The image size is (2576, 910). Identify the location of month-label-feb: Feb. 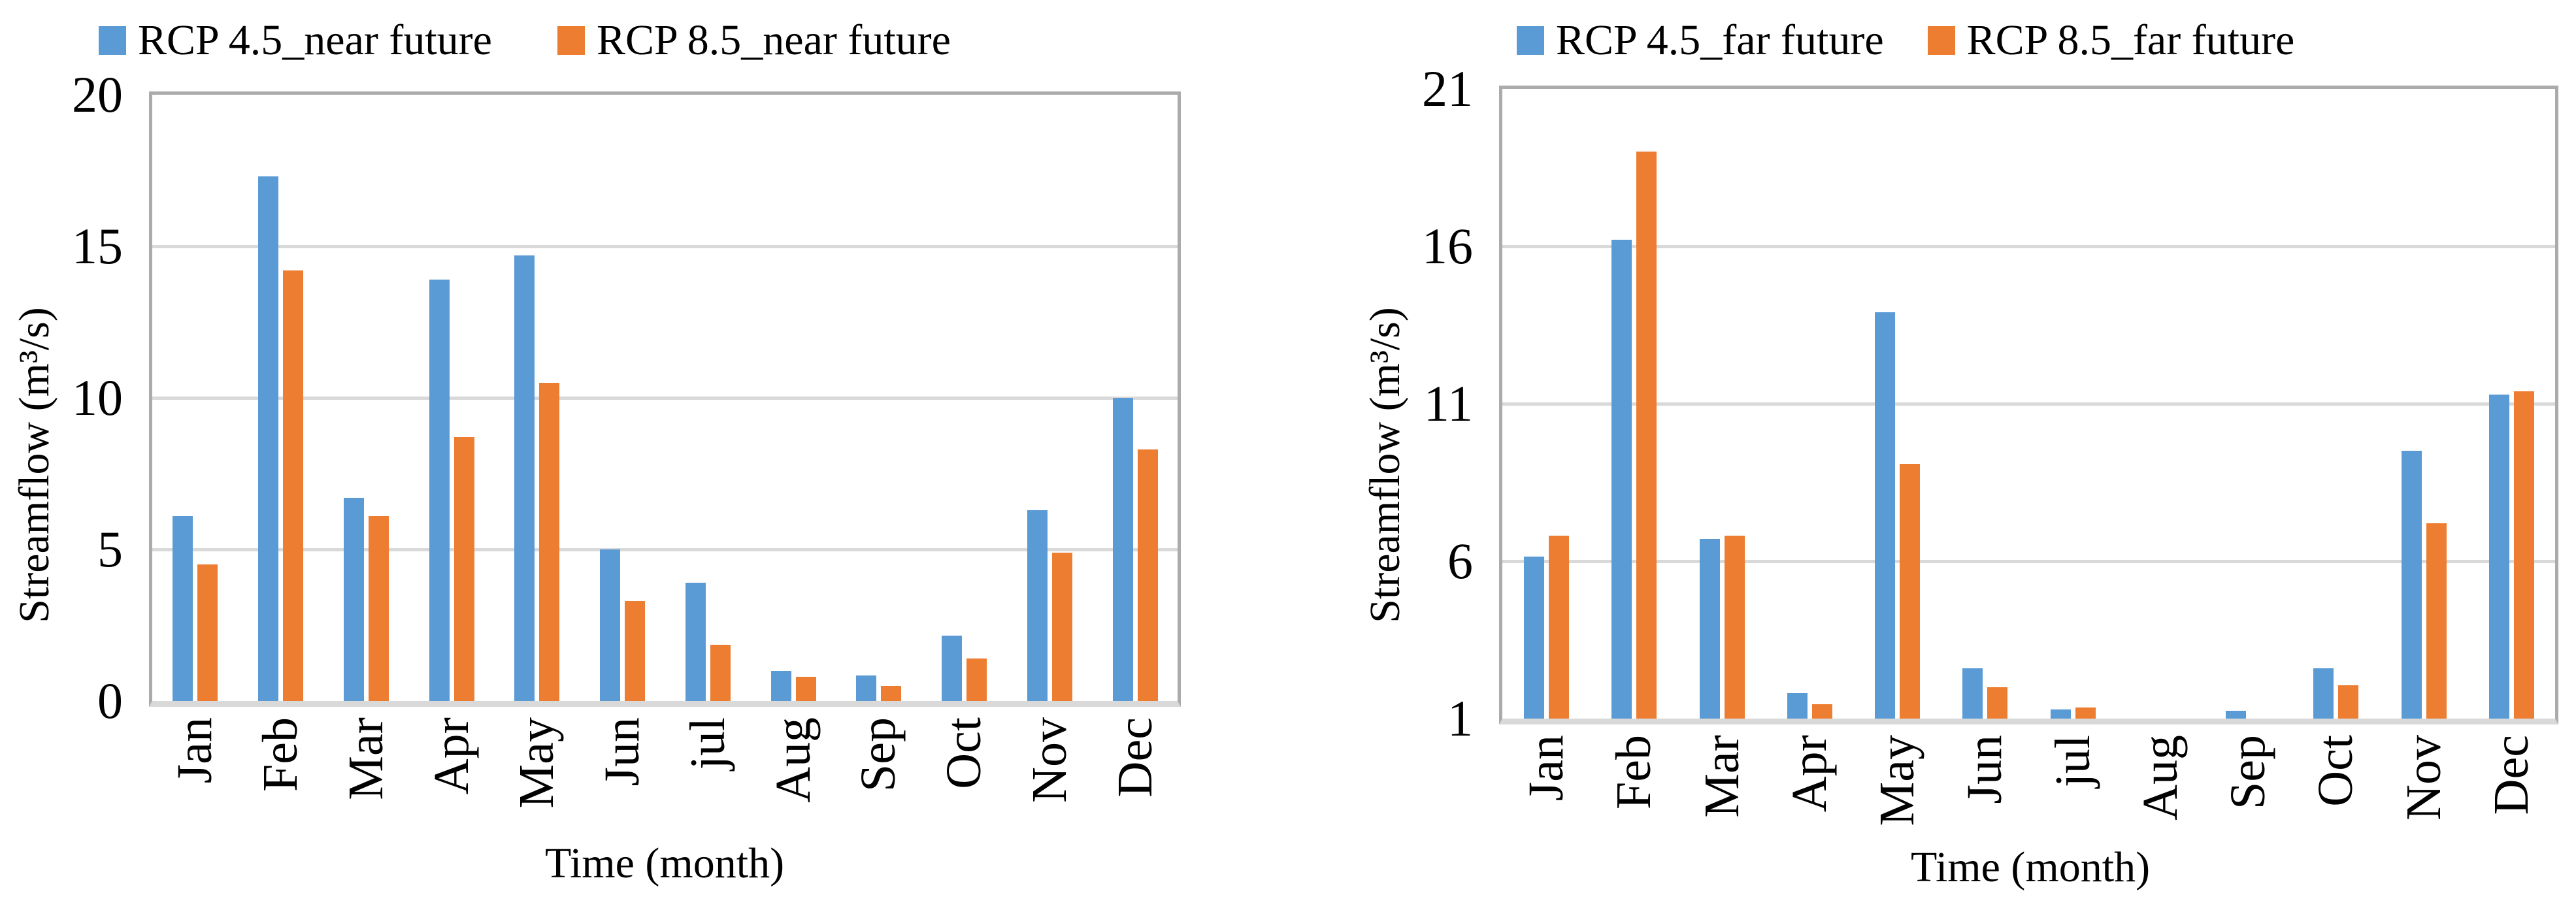
(1634, 772).